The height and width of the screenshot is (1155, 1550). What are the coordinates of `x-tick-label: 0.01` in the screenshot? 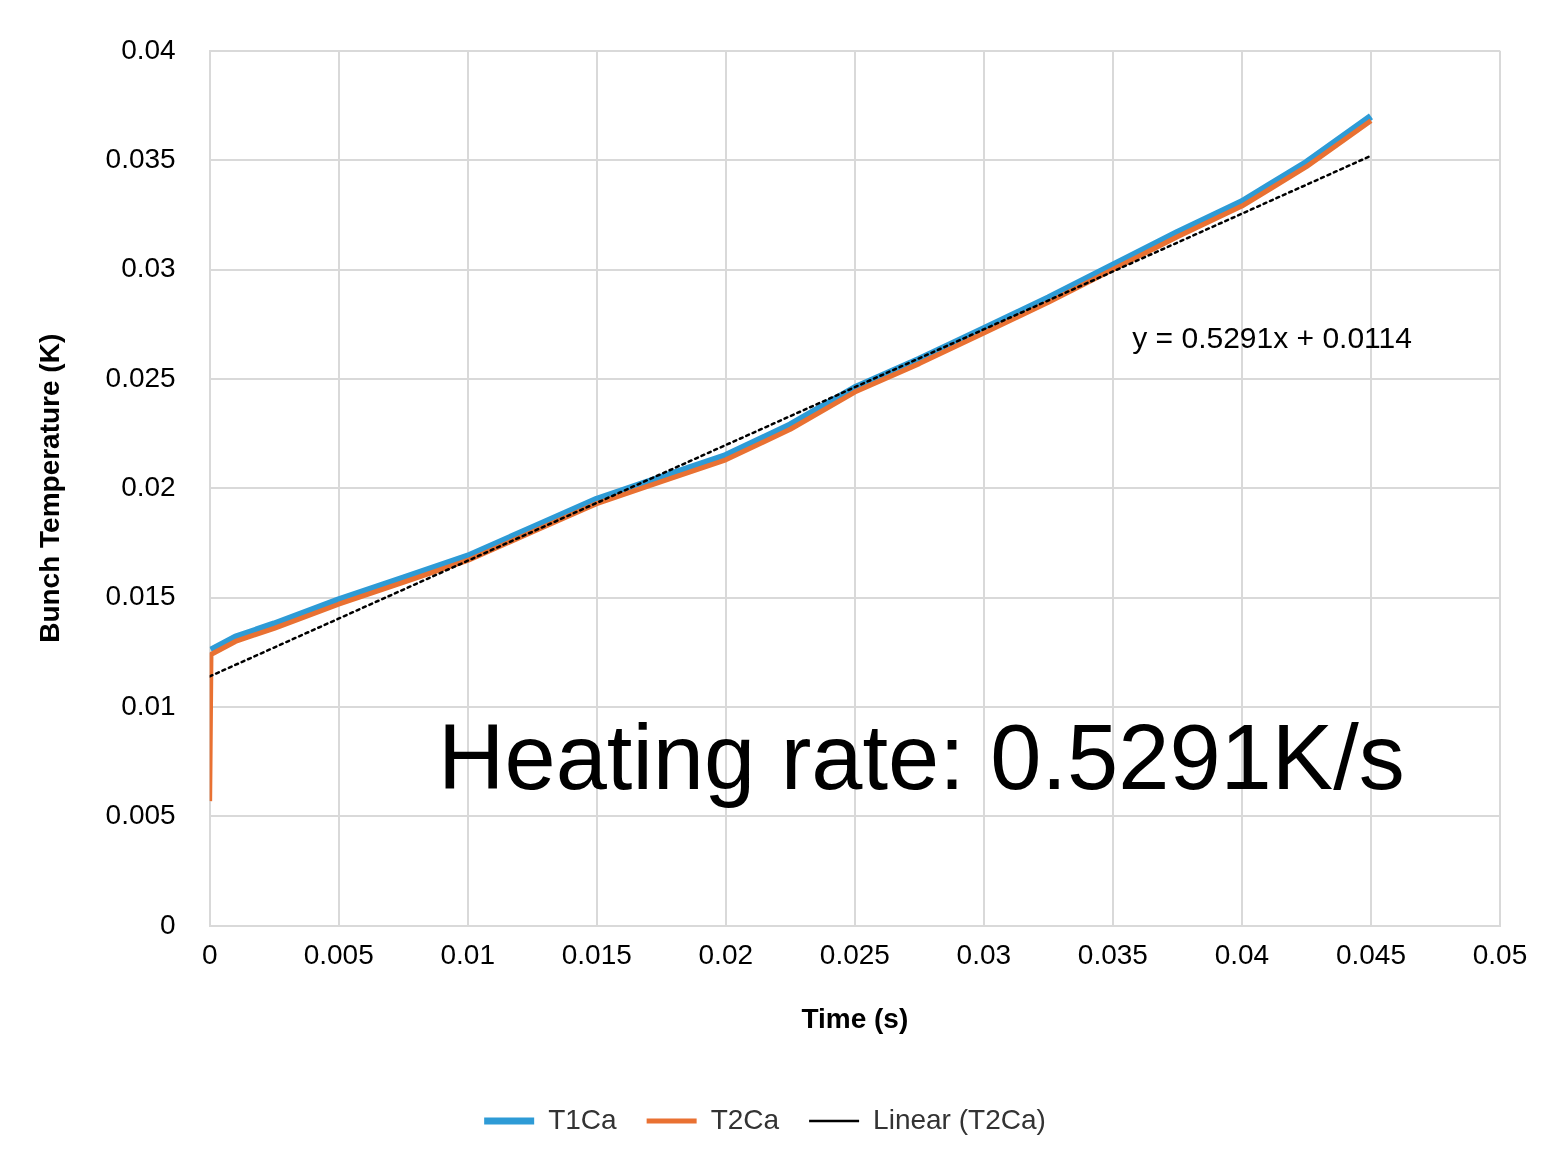 It's located at (467, 955).